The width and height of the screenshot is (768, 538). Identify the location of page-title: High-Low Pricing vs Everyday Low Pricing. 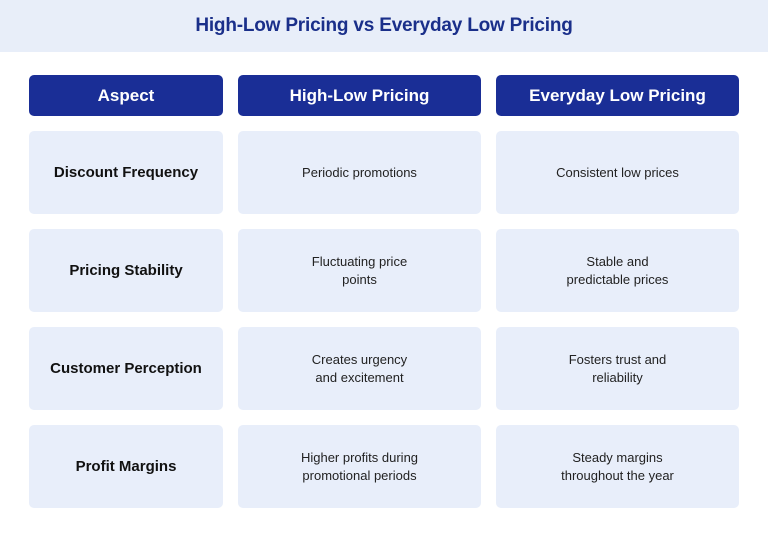
(384, 25).